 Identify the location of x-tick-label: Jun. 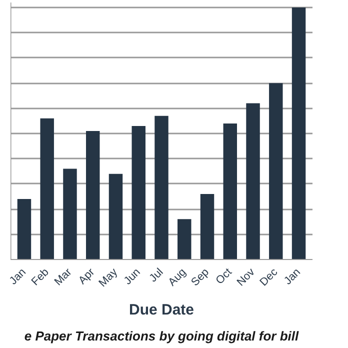
(132, 277).